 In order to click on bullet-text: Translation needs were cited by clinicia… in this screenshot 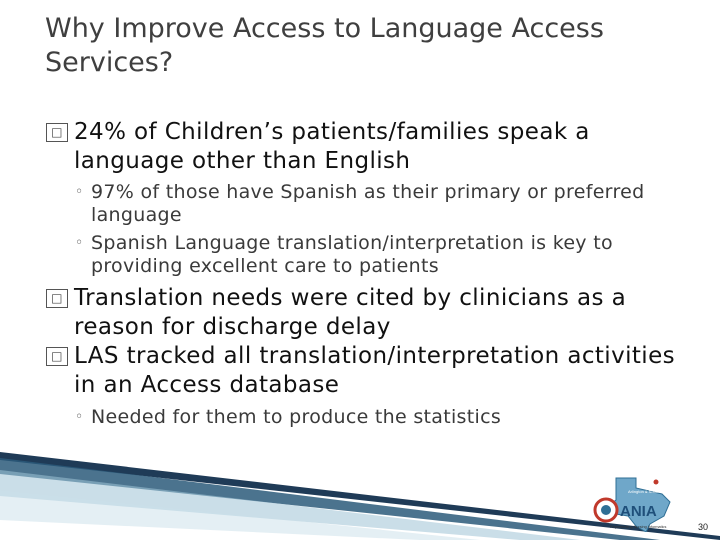, I will do `click(350, 312)`.